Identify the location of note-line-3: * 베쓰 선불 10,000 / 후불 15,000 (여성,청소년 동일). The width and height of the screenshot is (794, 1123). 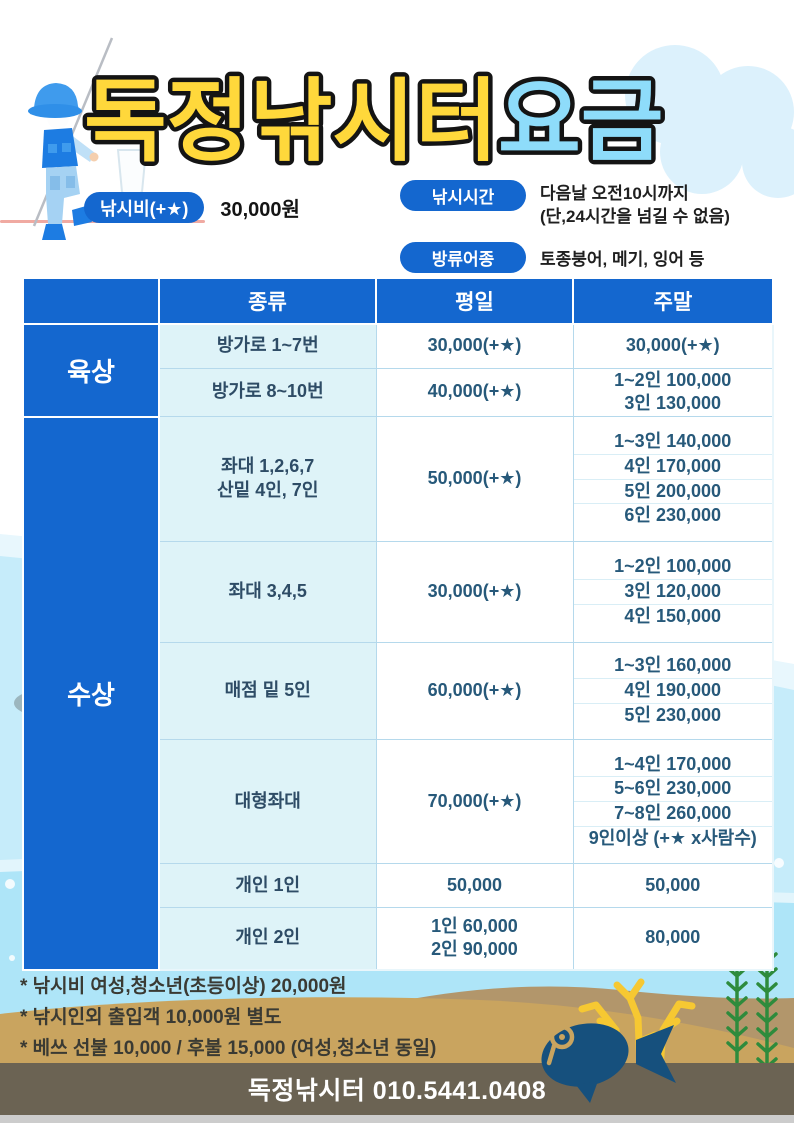
(228, 1048).